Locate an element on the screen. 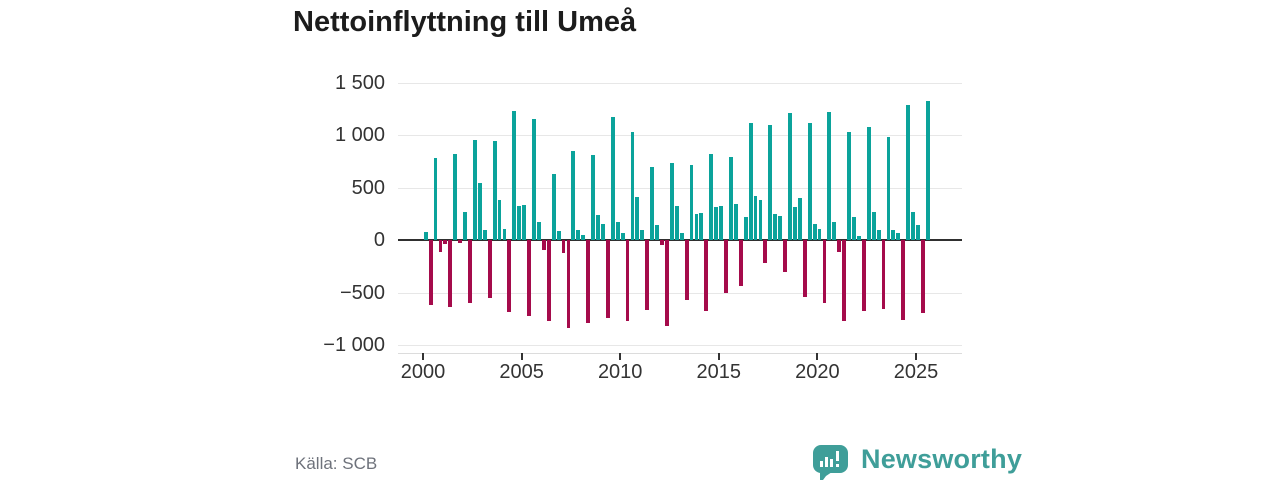 The height and width of the screenshot is (480, 1280). y-tick-label: 500 is located at coordinates (368, 187).